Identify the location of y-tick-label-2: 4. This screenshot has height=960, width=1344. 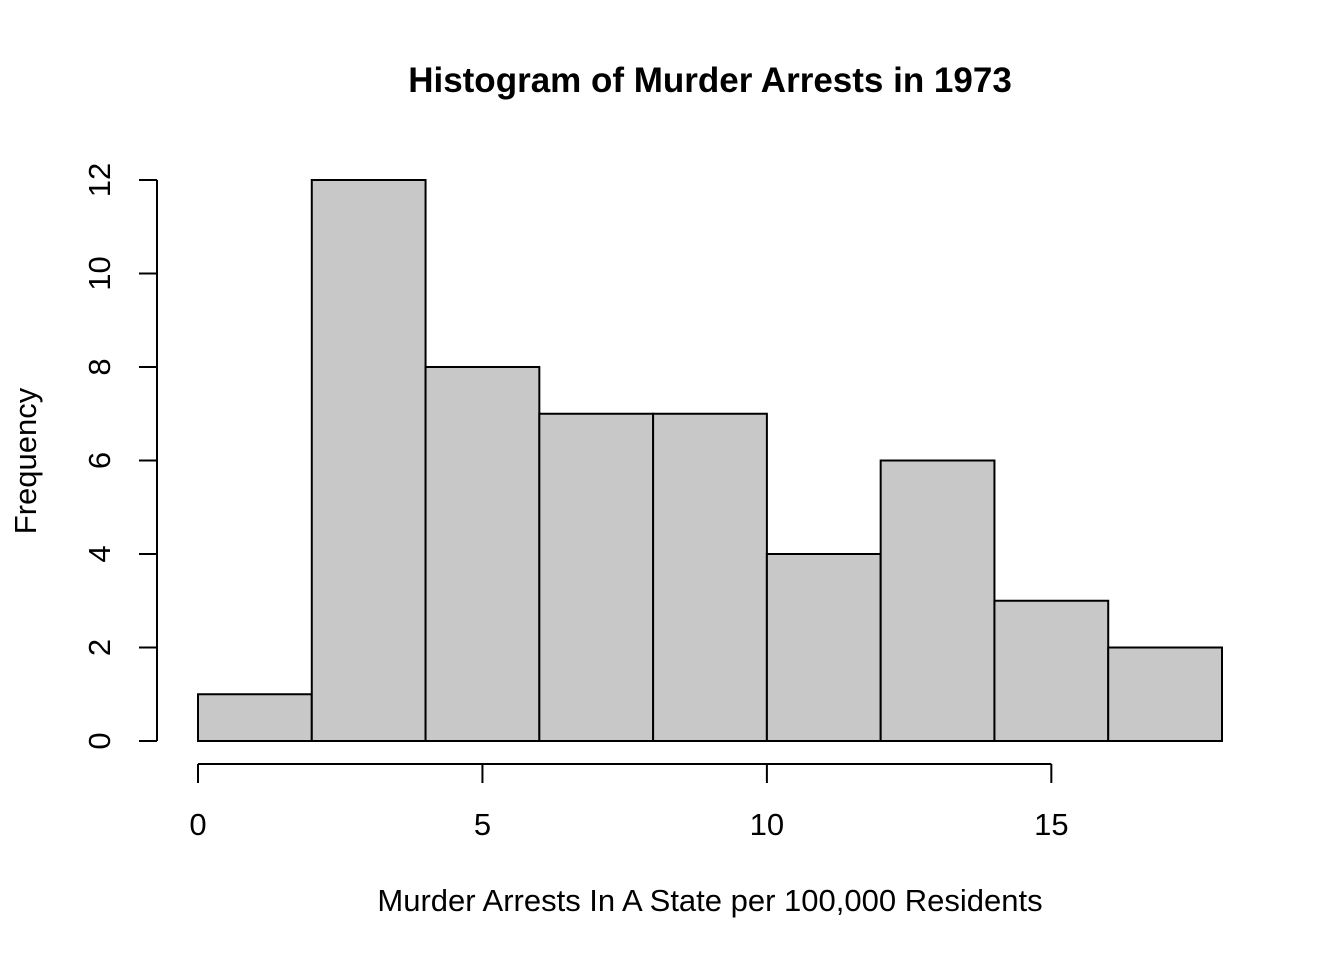
(99, 553).